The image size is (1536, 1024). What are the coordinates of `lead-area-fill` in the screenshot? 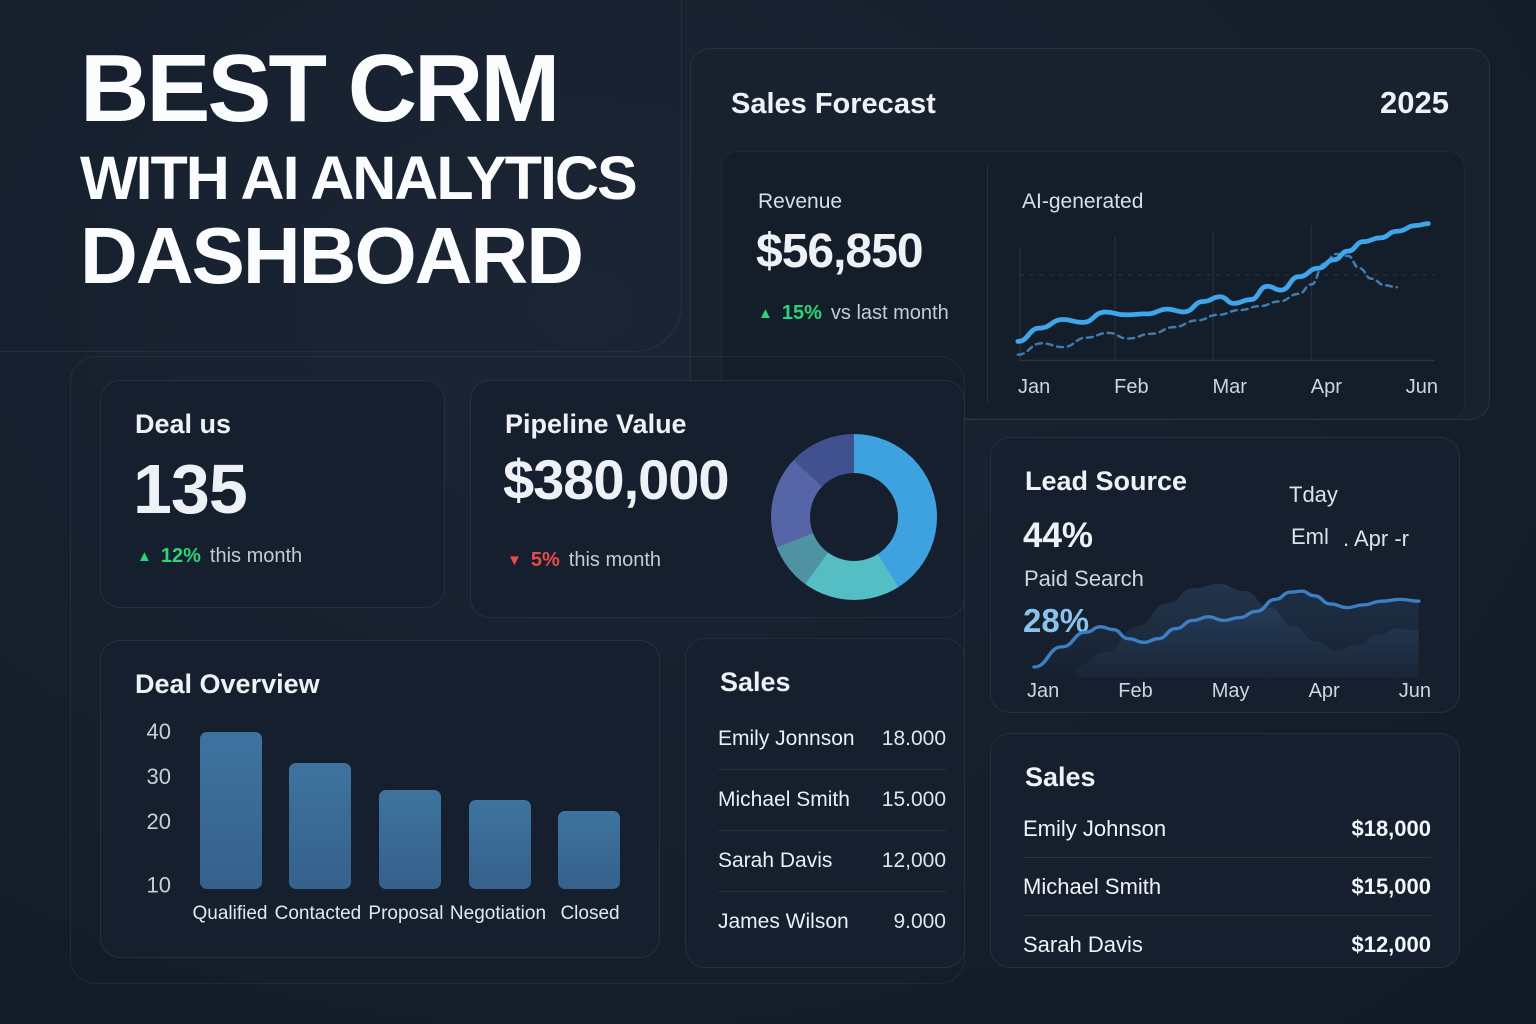 It's located at (1226, 634).